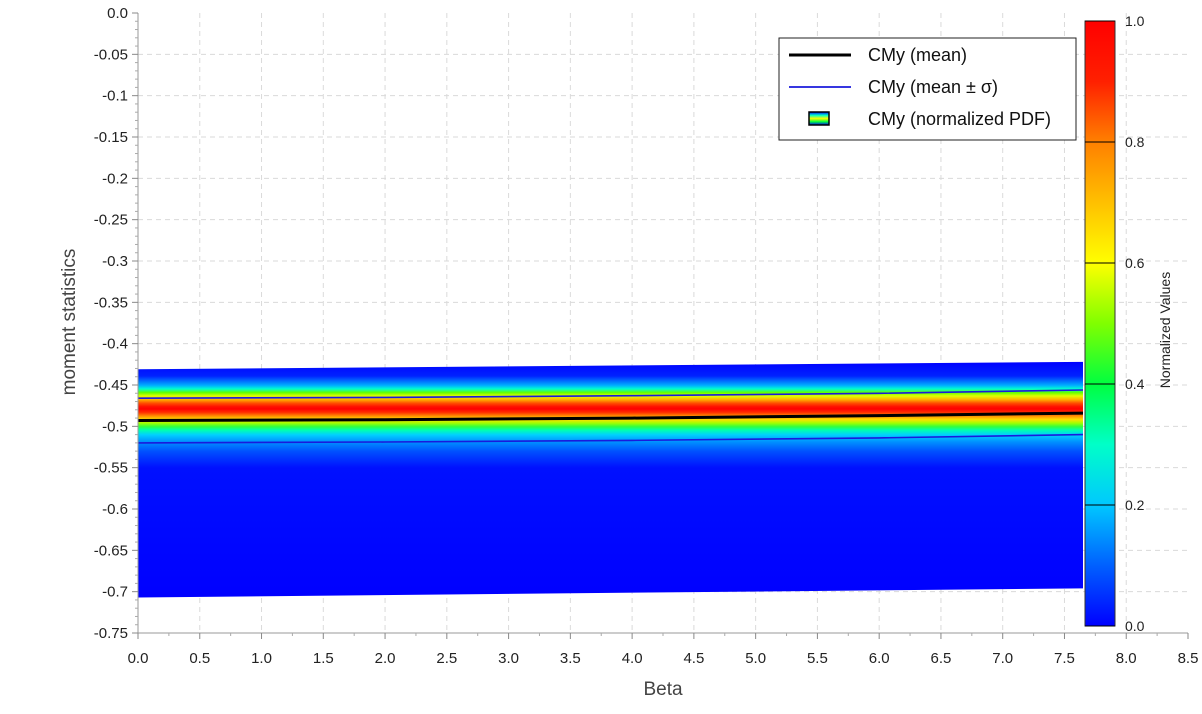 This screenshot has width=1202, height=714. What do you see at coordinates (1135, 263) in the screenshot?
I see `colorbar-tick-label: 0.6` at bounding box center [1135, 263].